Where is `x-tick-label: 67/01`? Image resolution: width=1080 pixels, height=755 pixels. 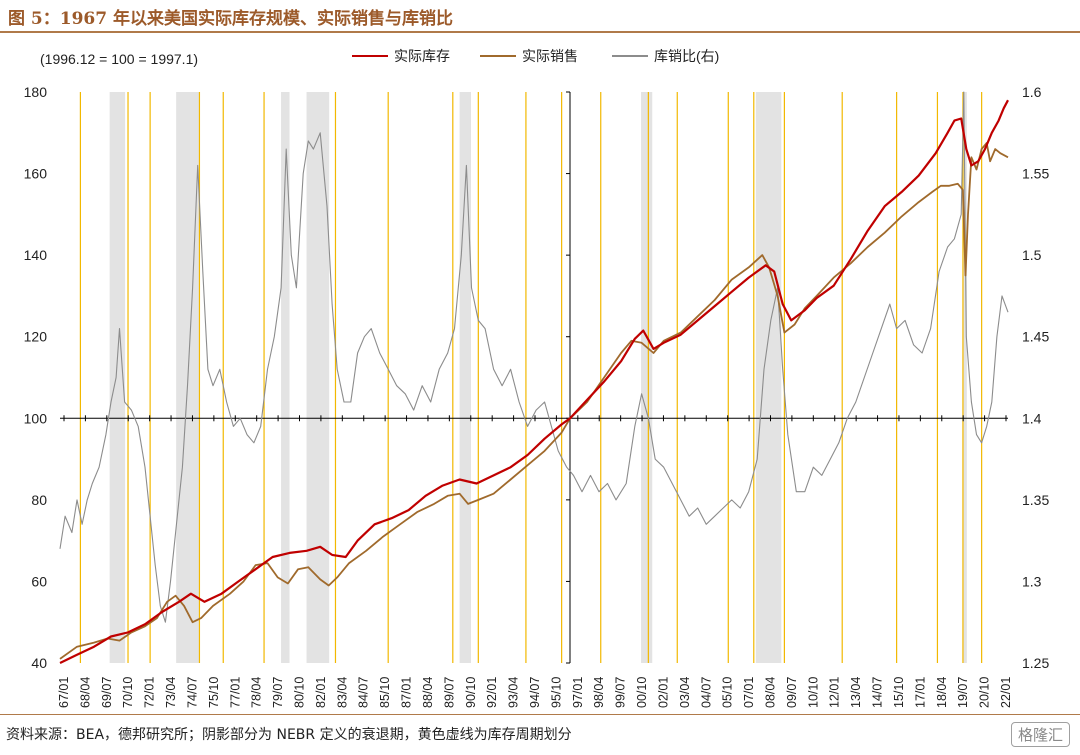 x-tick-label: 67/01 is located at coordinates (64, 692).